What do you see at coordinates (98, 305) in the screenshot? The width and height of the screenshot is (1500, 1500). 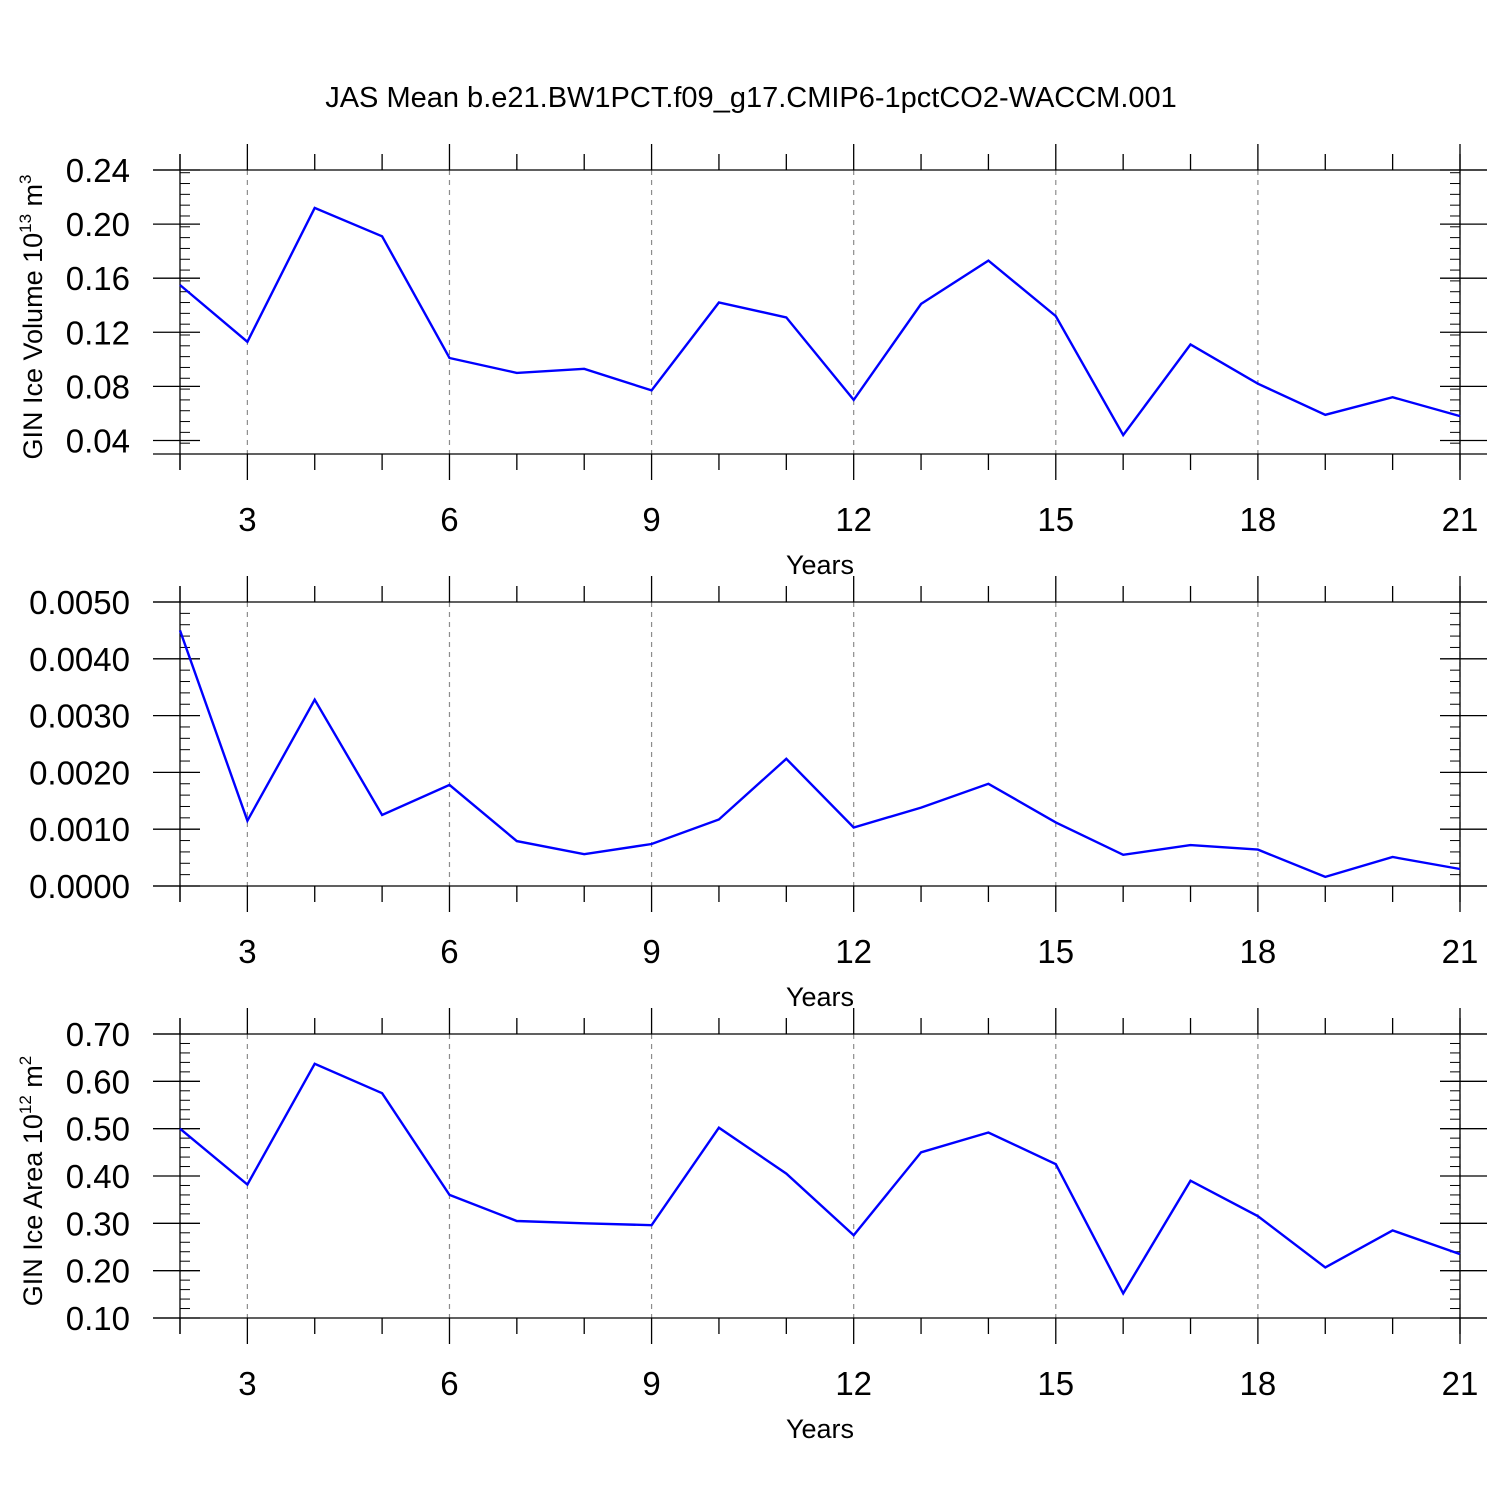 I see `y-tick-labels: 0.04 0.08 0.12 0.16 0.20 0.24` at bounding box center [98, 305].